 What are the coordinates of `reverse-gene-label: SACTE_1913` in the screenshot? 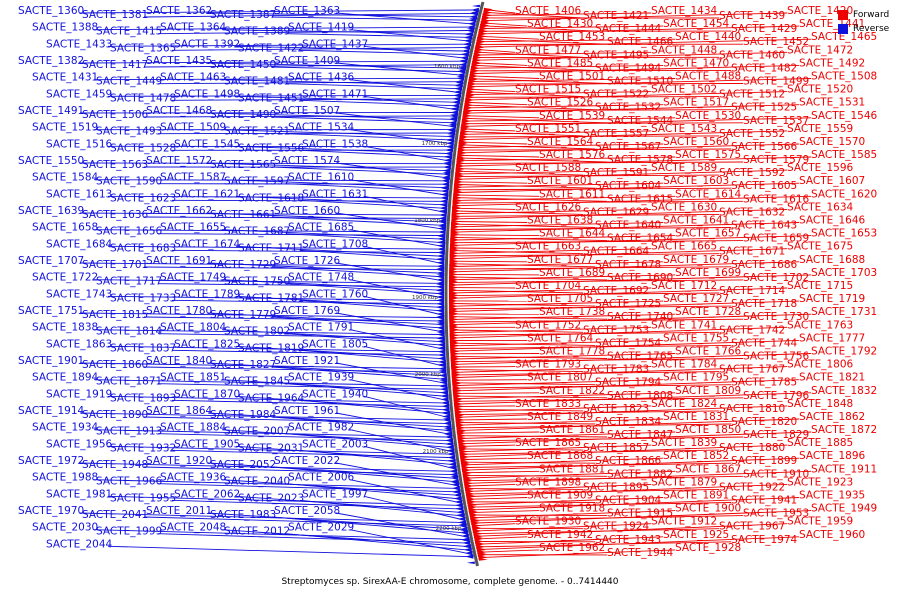 It's located at (129, 432).